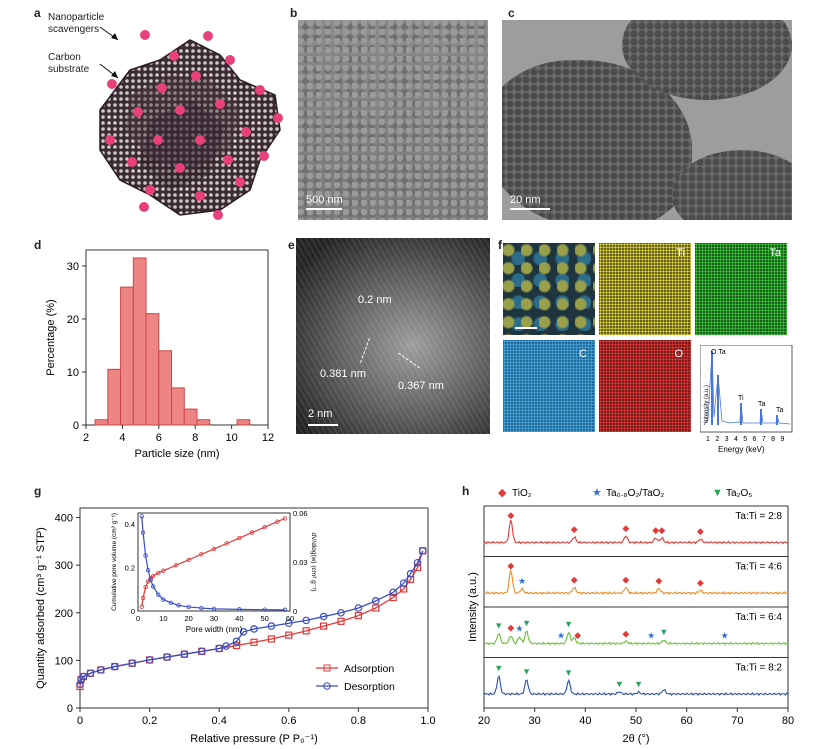 The image size is (831, 749). I want to click on x-tick-label: 6, so click(159, 438).